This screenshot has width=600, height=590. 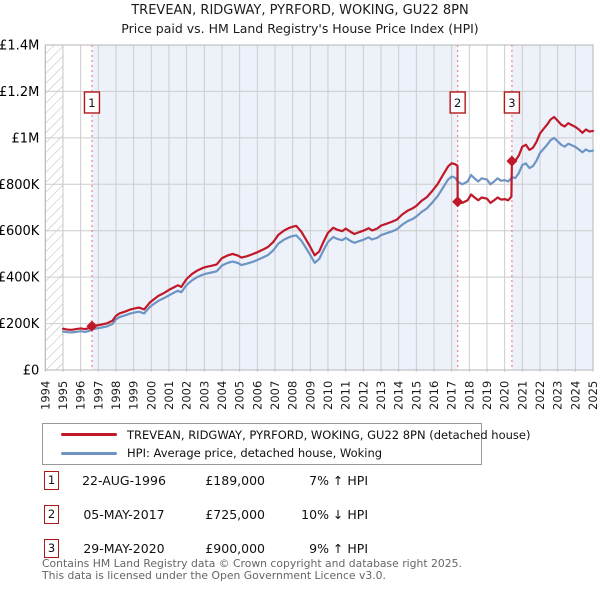 I want to click on svg-text: £200K, so click(x=20, y=324).